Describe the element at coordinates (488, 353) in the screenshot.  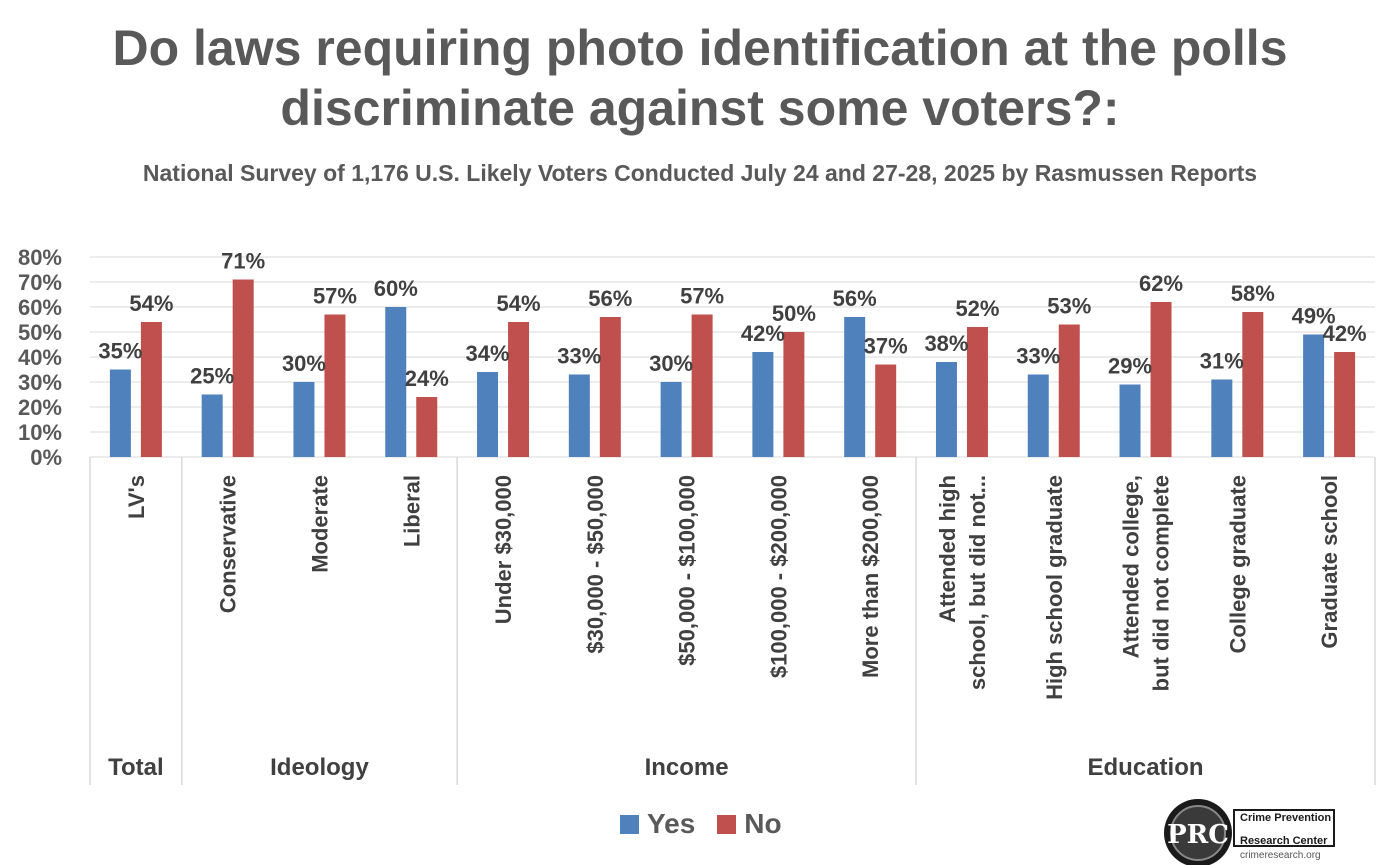
I see `data-label-yes: 34%` at that location.